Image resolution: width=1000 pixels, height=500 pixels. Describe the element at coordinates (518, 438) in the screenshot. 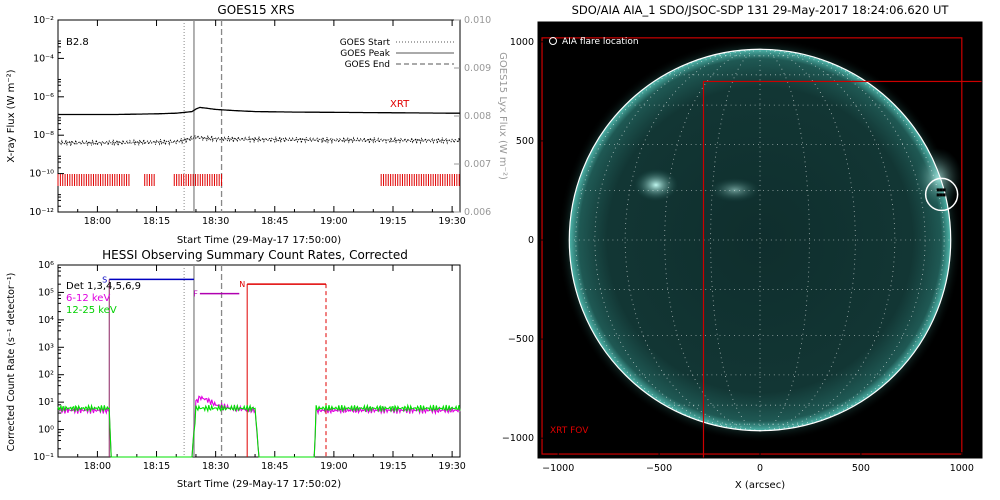

I see `aia-y-tick-label: −1000` at that location.